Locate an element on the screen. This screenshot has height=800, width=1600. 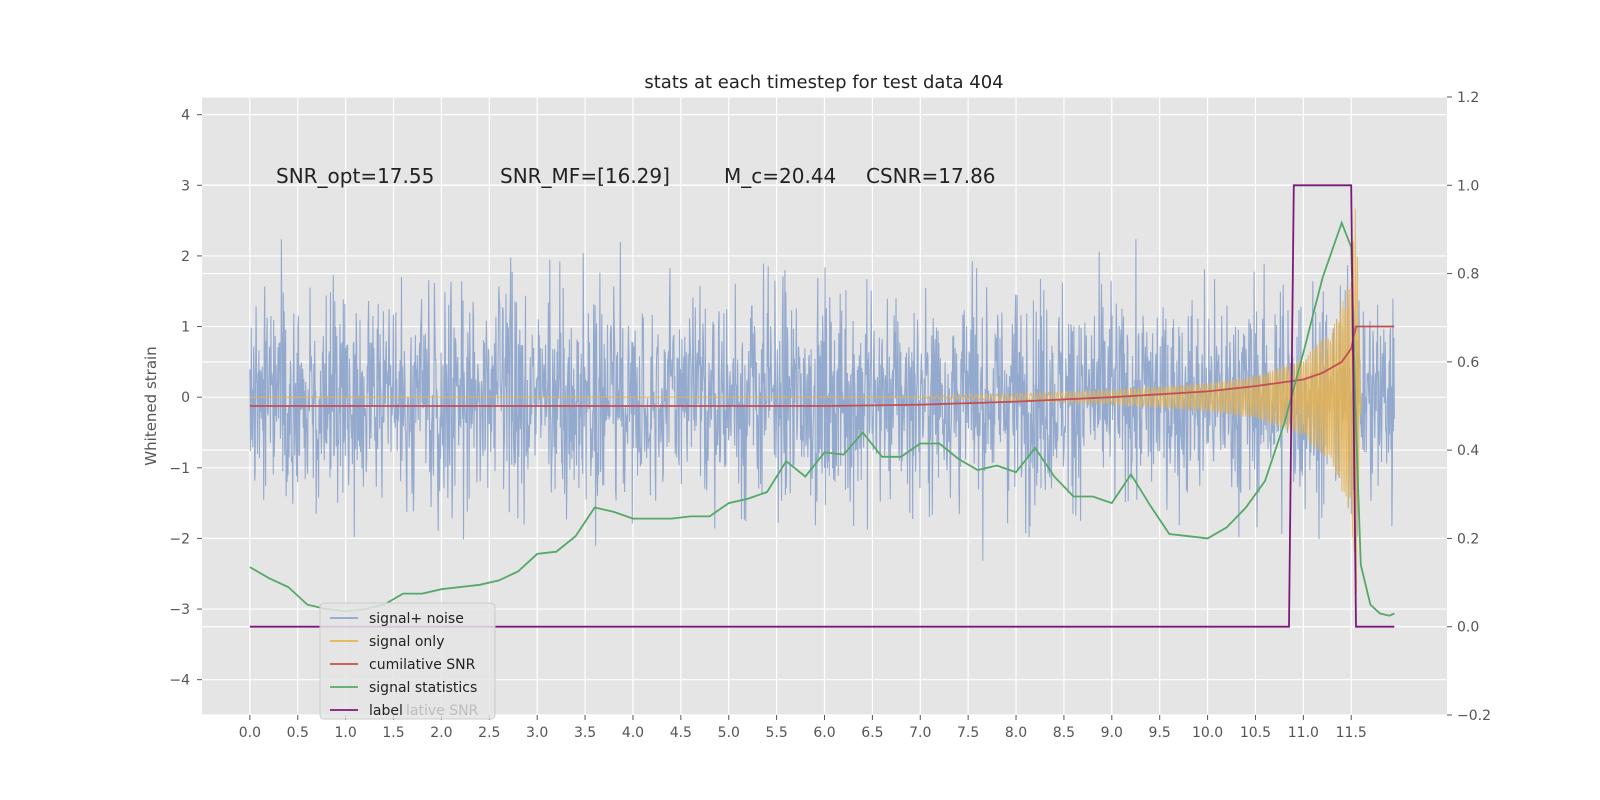
series-cumulative-snr is located at coordinates (822, 366).